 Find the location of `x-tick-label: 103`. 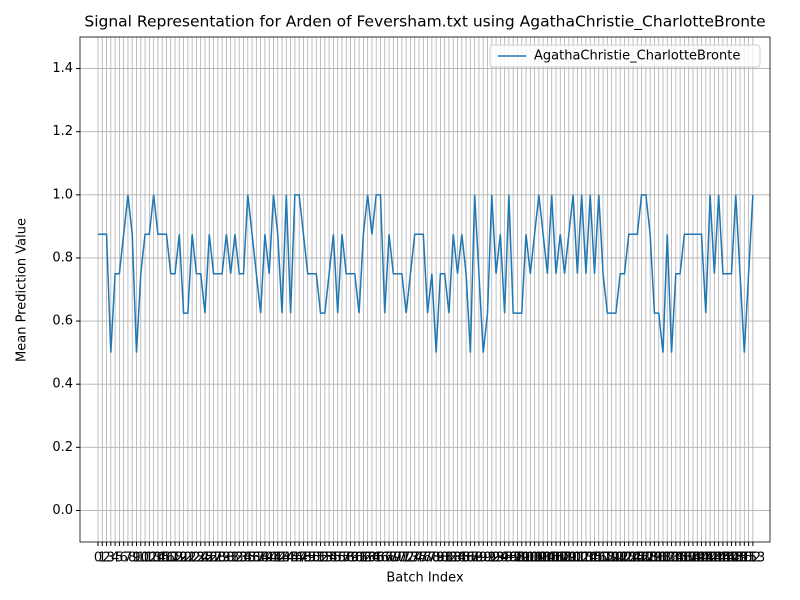

x-tick-label: 103 is located at coordinates (538, 558).